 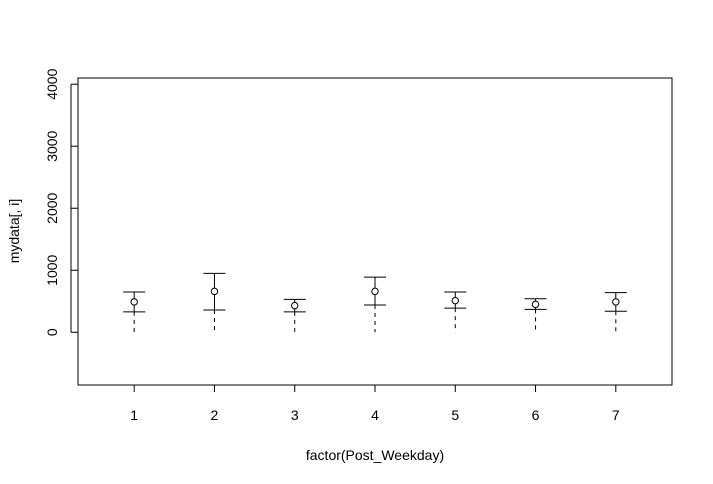 I want to click on y-tick-label-1000: 1000, so click(x=52, y=269).